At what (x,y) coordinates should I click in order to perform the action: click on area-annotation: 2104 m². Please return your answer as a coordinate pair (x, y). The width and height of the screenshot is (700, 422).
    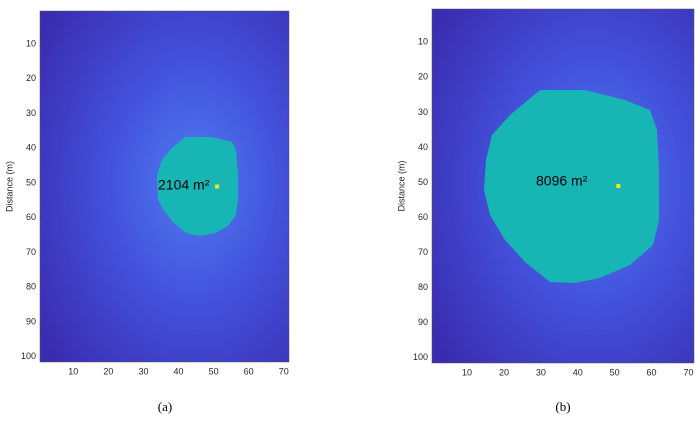
    Looking at the image, I should click on (184, 185).